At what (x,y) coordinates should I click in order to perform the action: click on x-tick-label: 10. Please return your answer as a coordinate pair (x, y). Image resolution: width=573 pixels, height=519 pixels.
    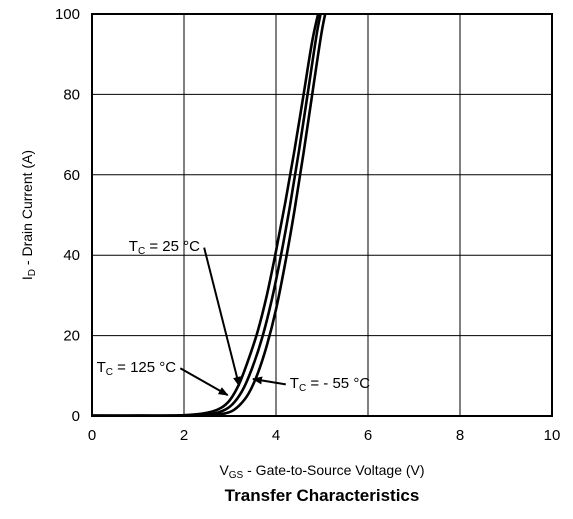
    Looking at the image, I should click on (552, 435).